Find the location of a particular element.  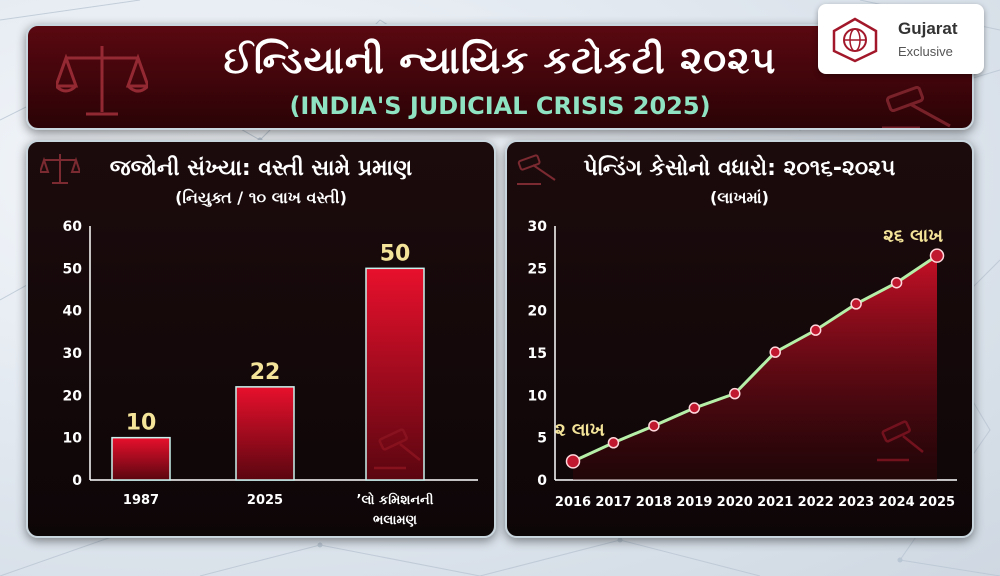

x-tick-label: 1987 is located at coordinates (141, 500).